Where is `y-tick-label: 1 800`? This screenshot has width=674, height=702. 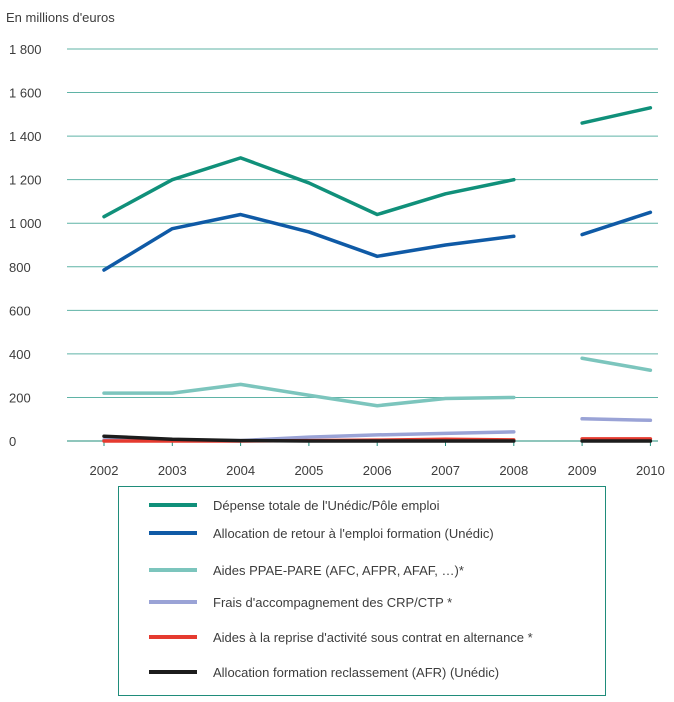 y-tick-label: 1 800 is located at coordinates (25, 49).